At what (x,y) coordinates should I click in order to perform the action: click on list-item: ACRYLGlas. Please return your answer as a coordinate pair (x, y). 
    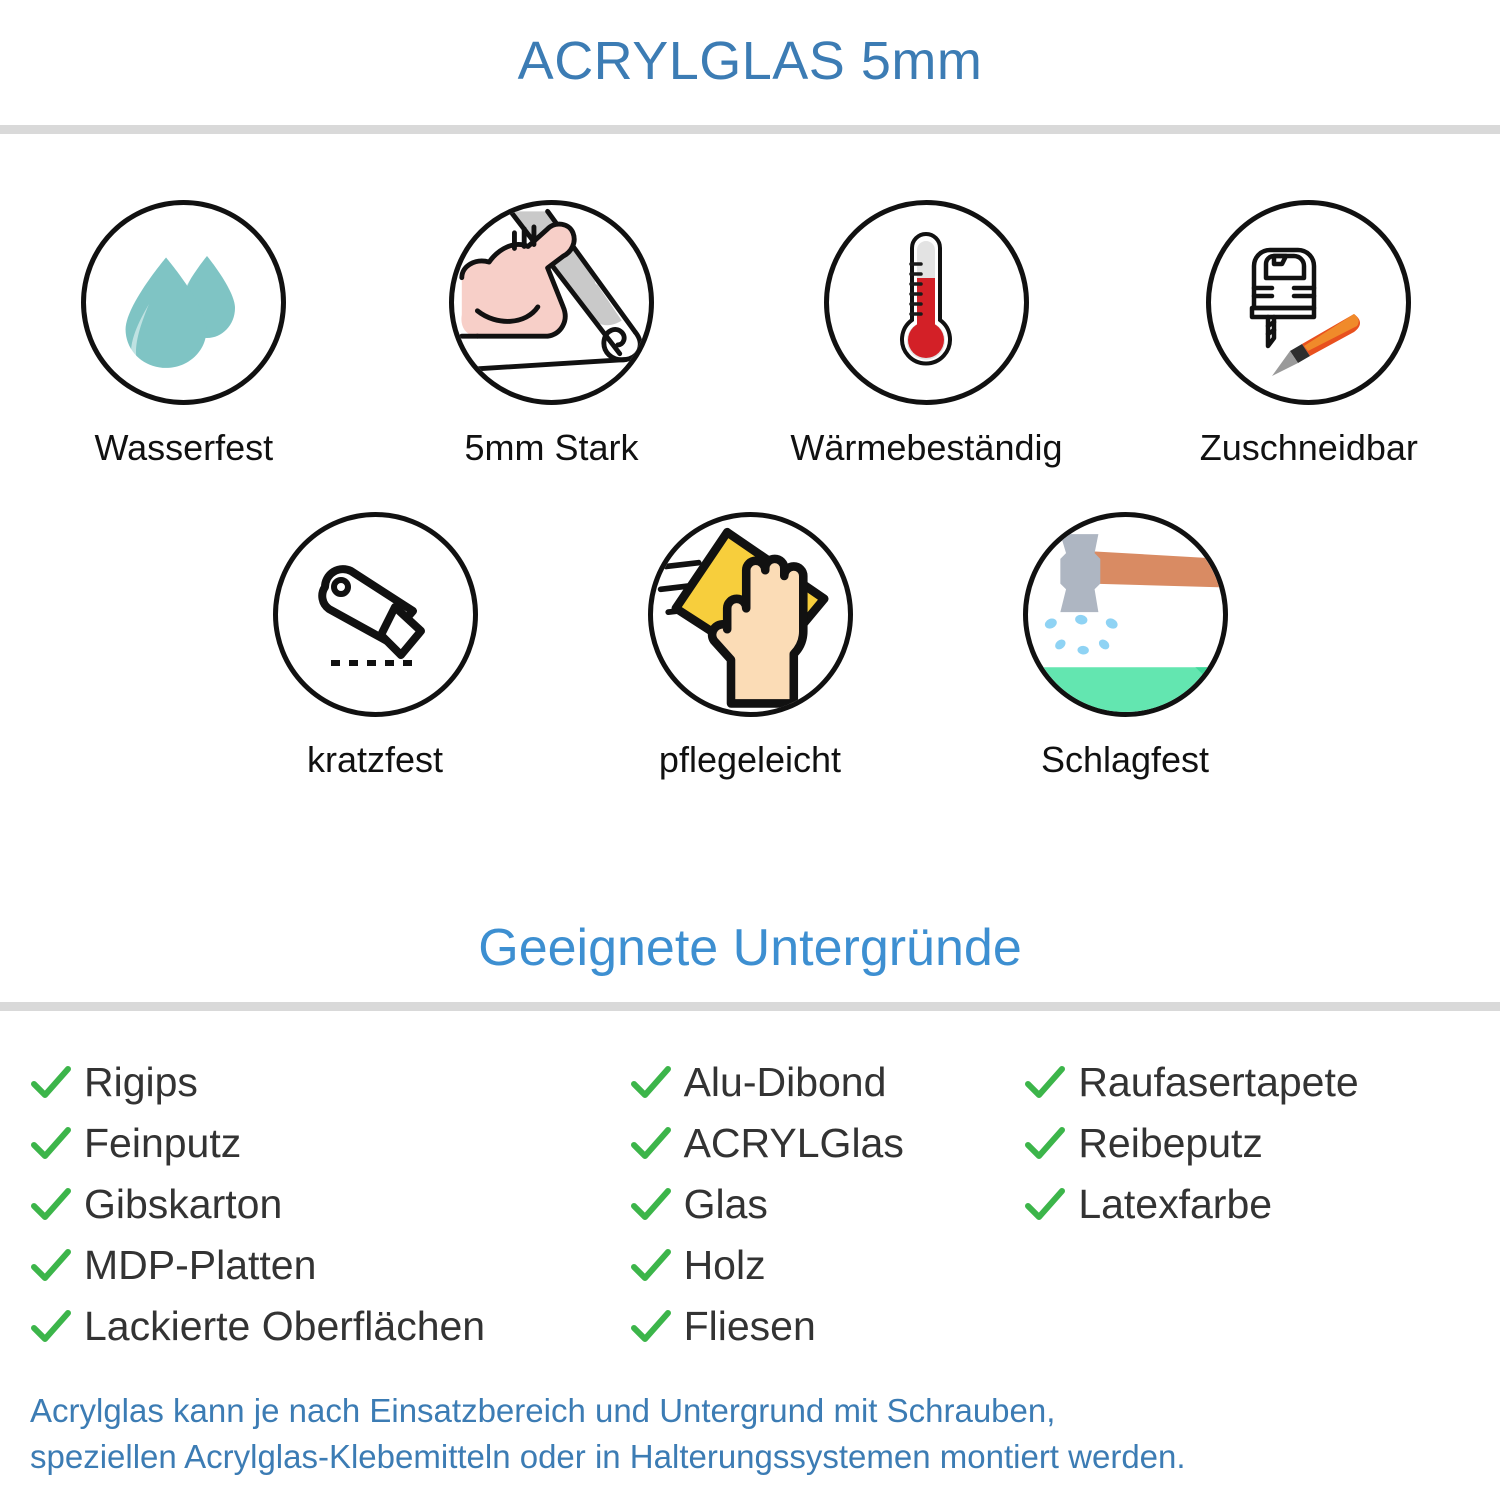
    Looking at the image, I should click on (825, 1143).